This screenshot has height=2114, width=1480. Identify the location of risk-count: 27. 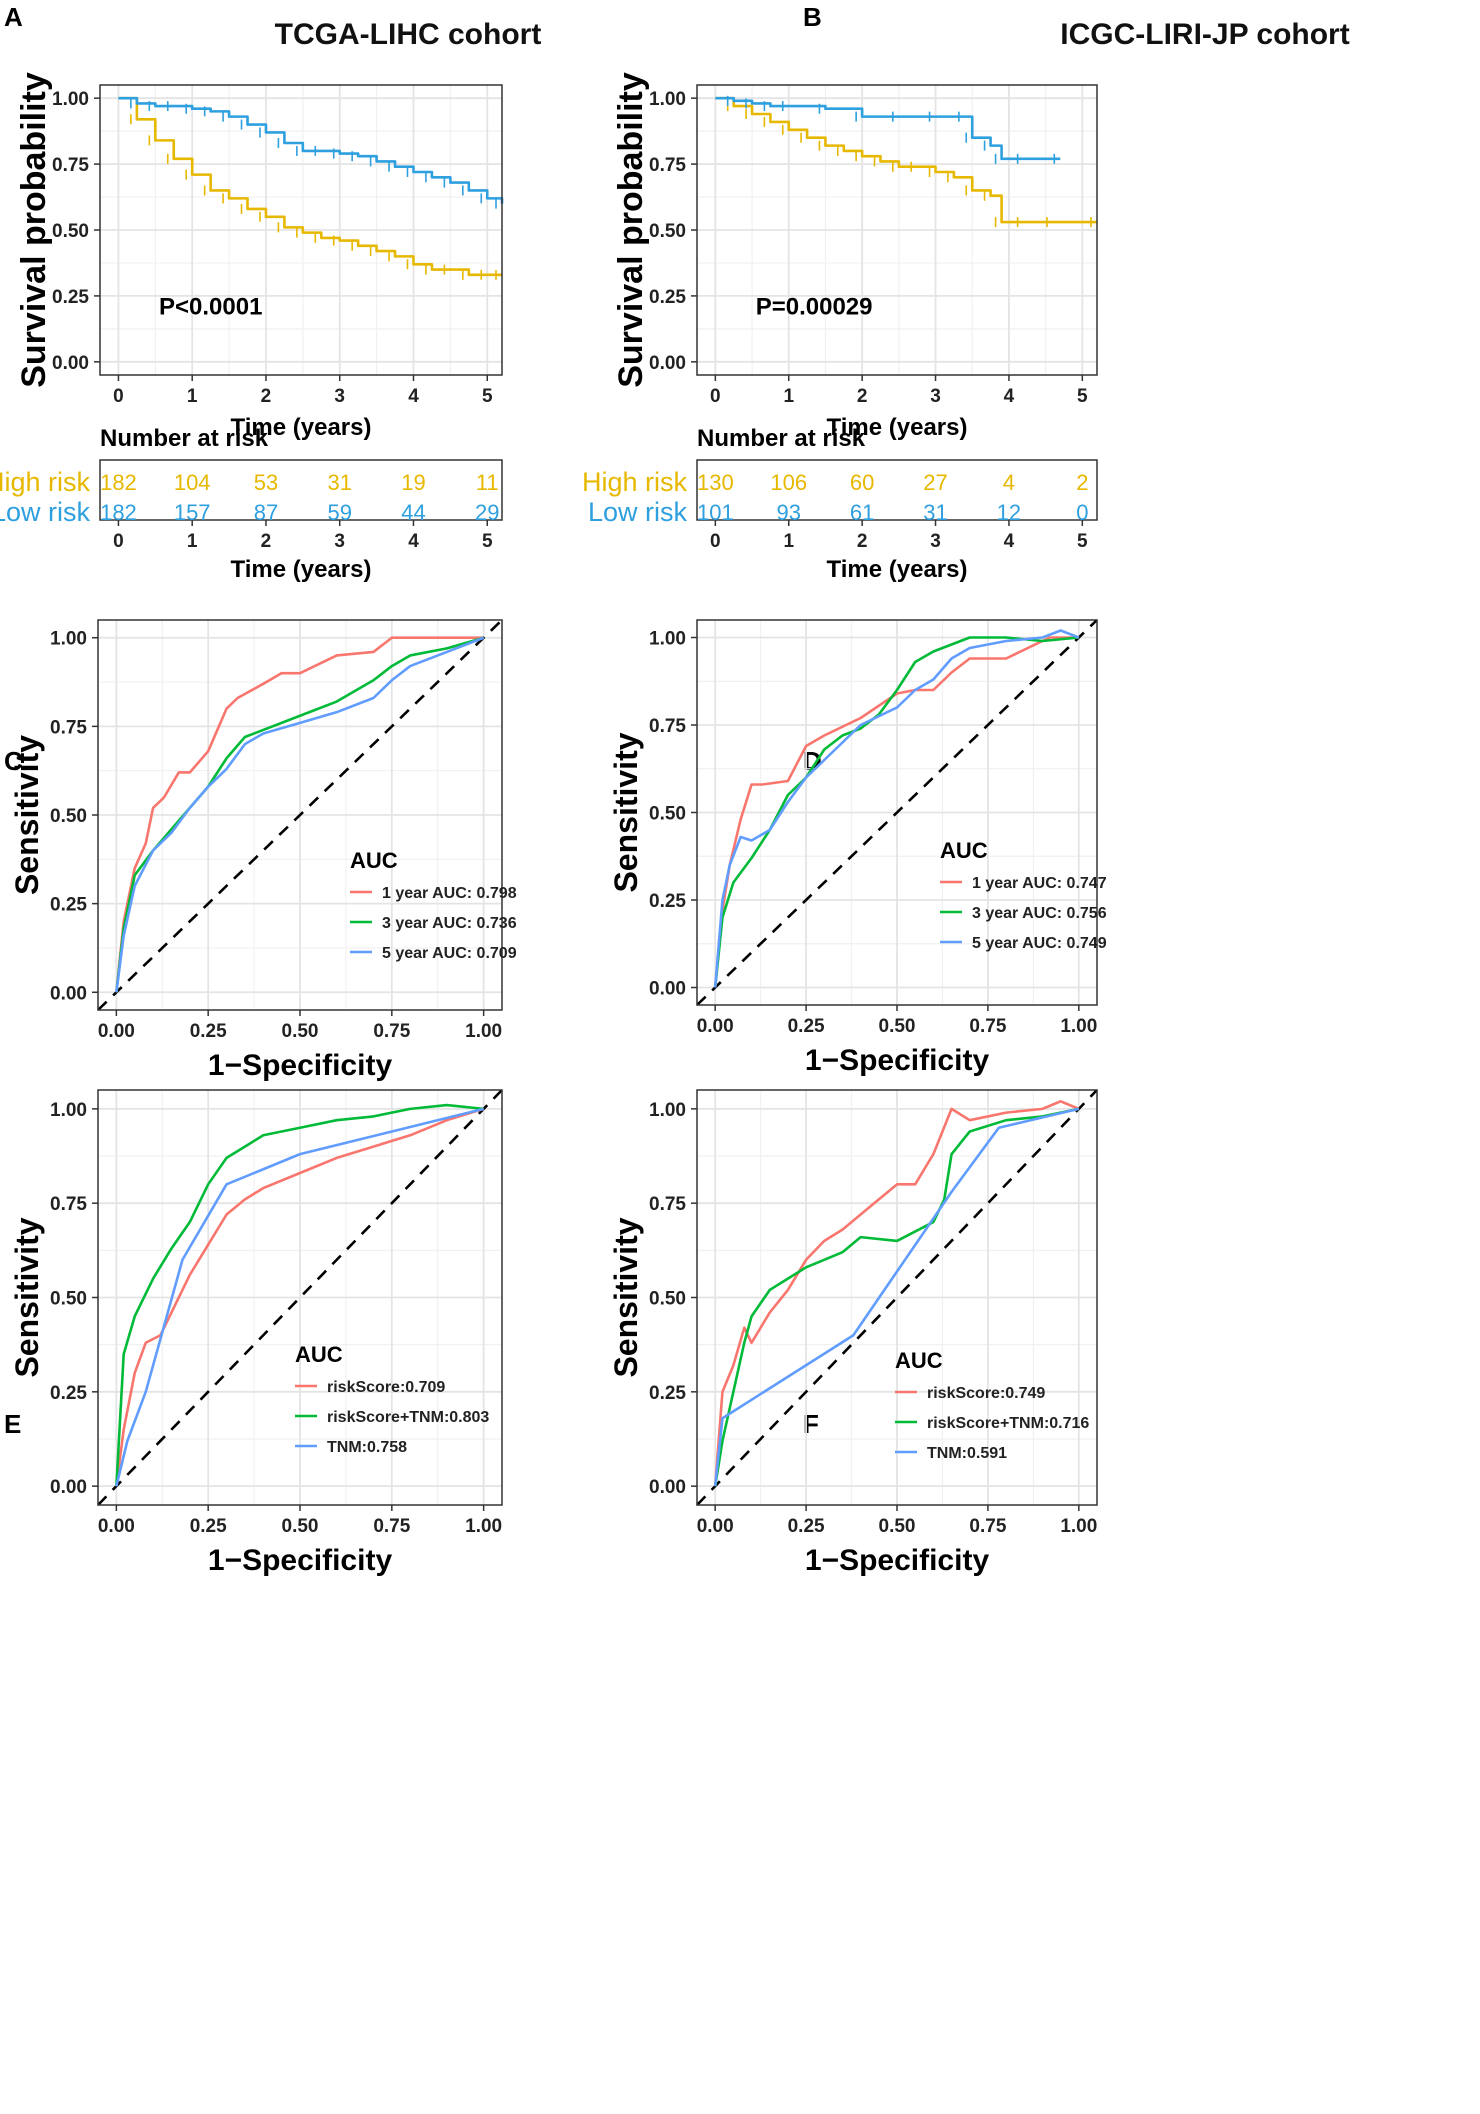
(935, 482).